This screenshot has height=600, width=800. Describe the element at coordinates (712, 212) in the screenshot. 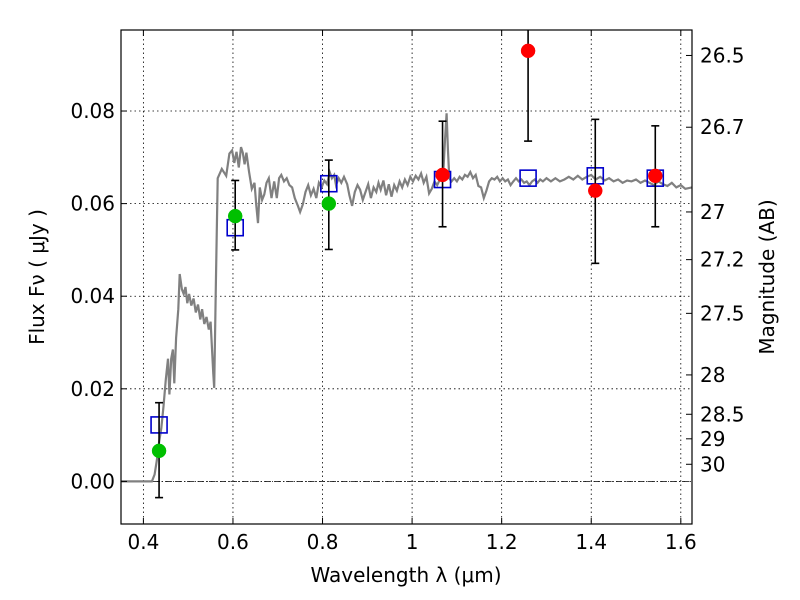

I see `magnitude-tick-label: 27` at that location.